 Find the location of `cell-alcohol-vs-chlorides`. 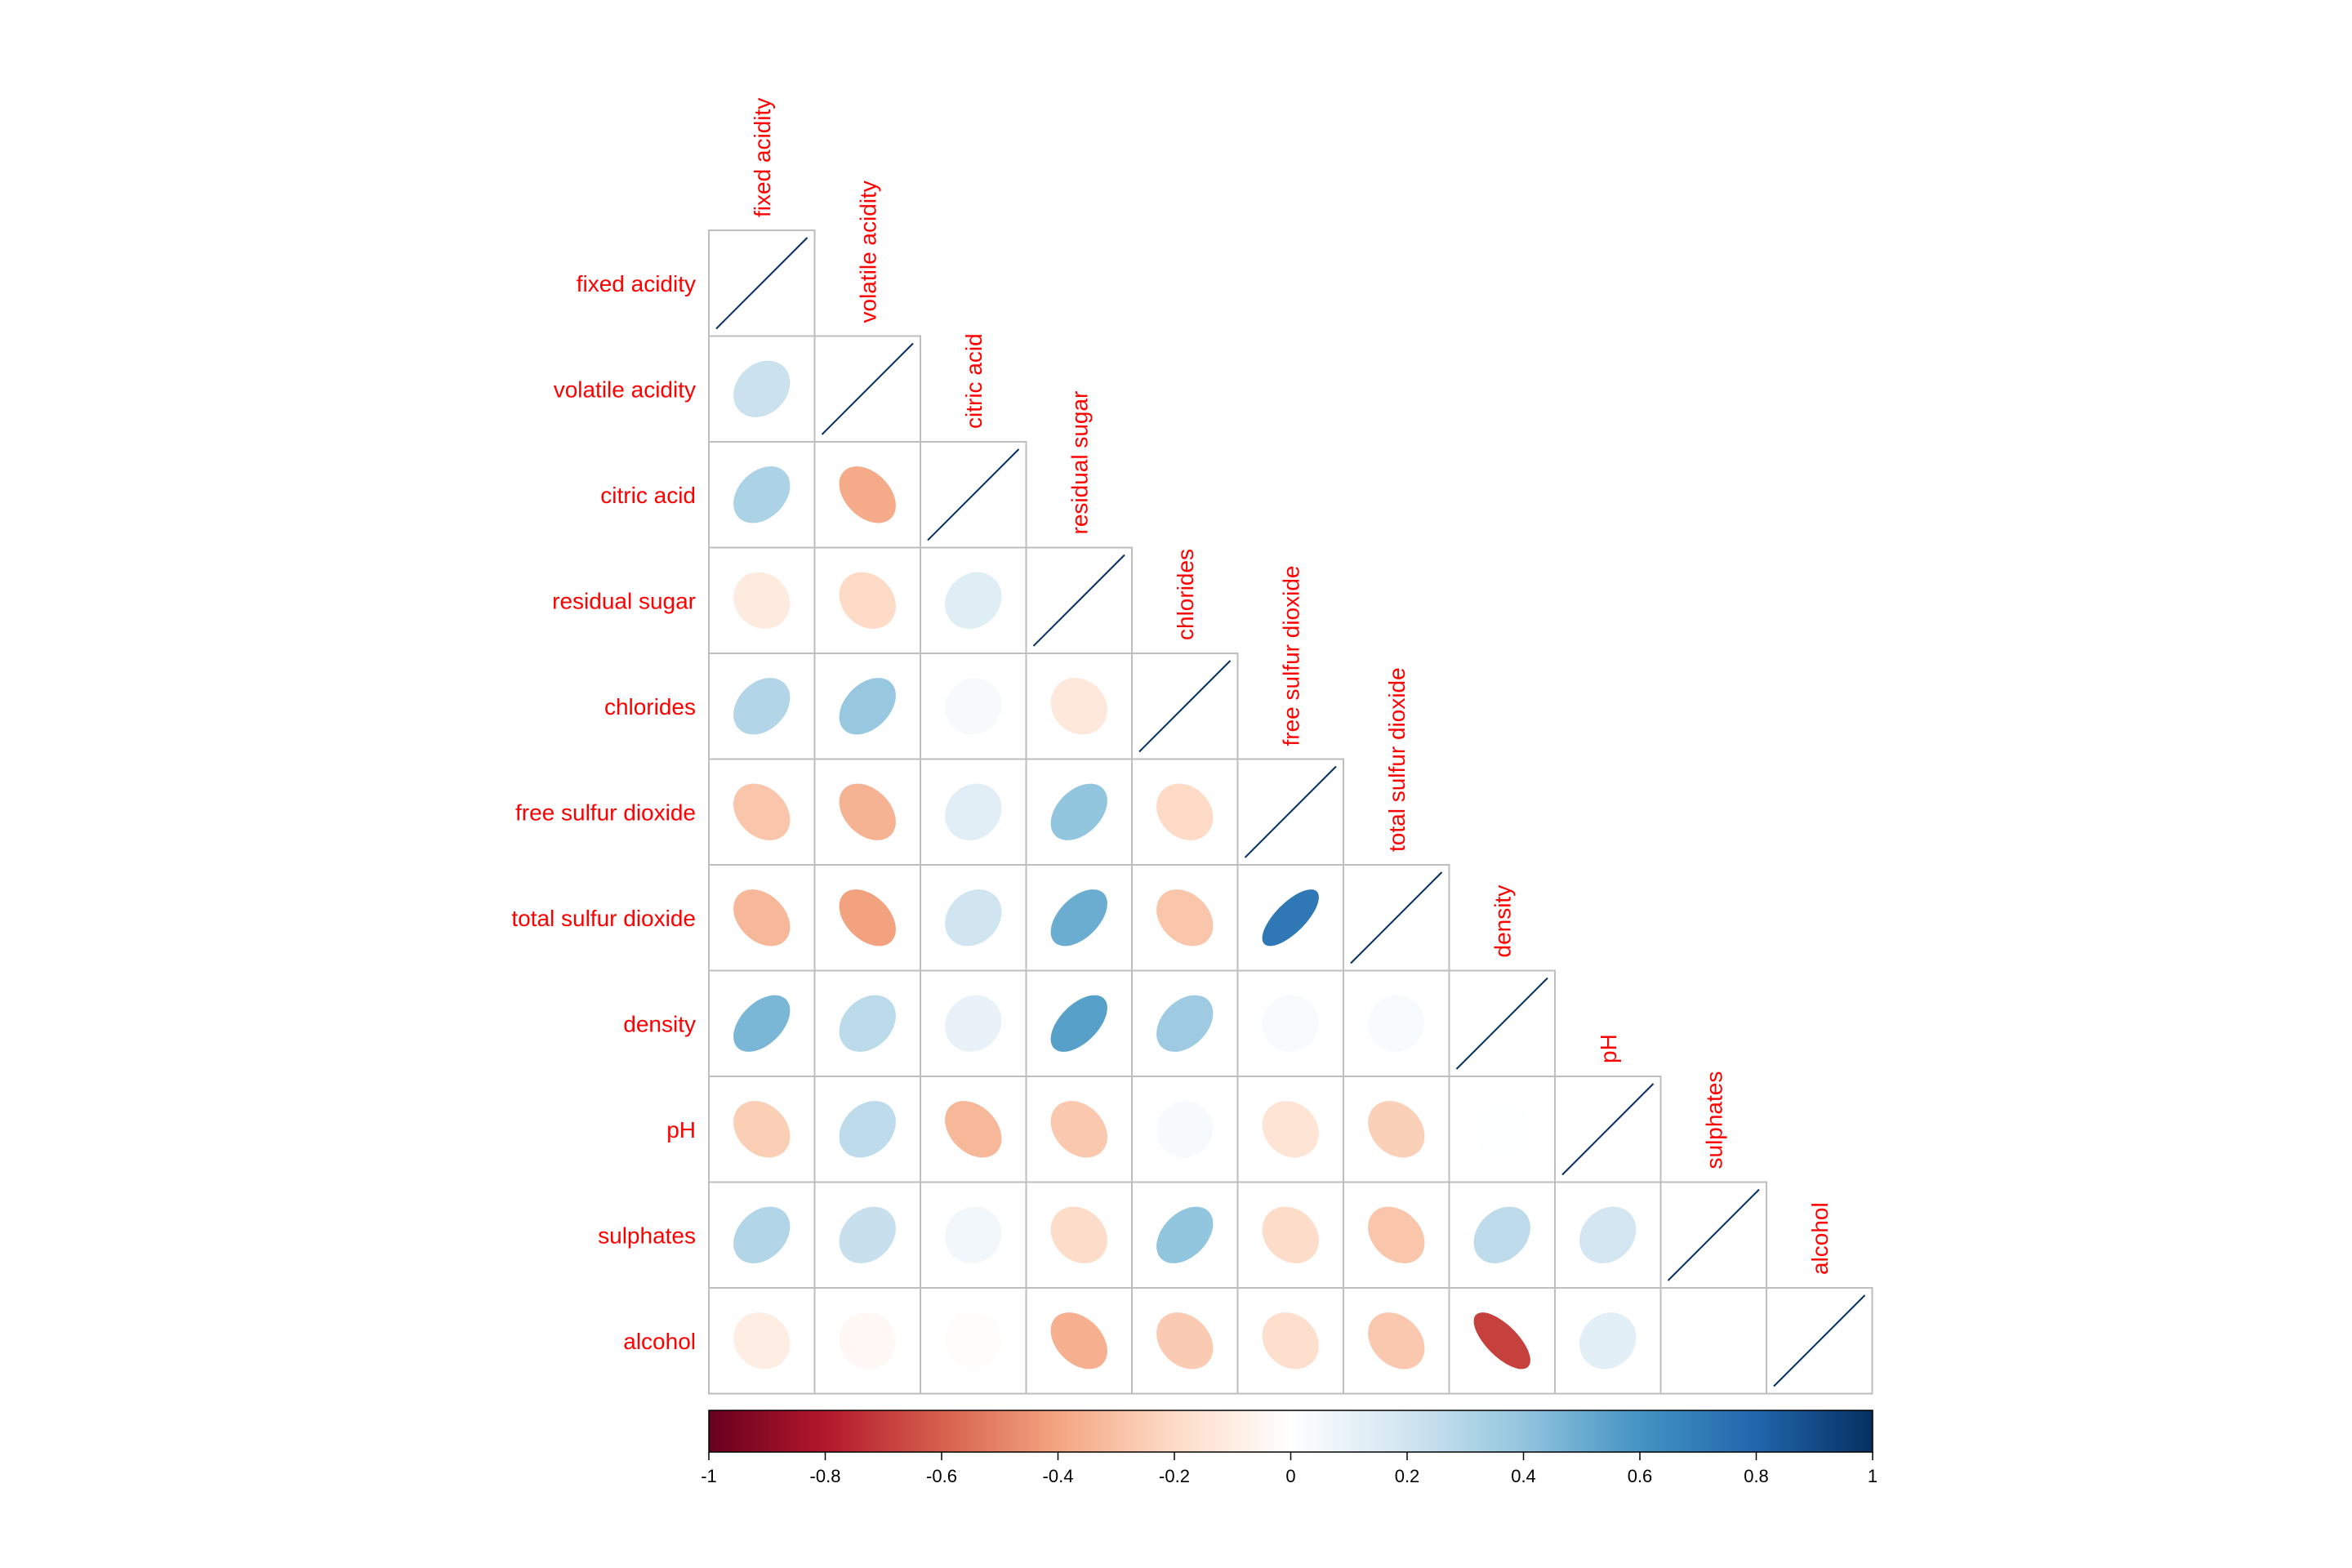

cell-alcohol-vs-chlorides is located at coordinates (1185, 1341).